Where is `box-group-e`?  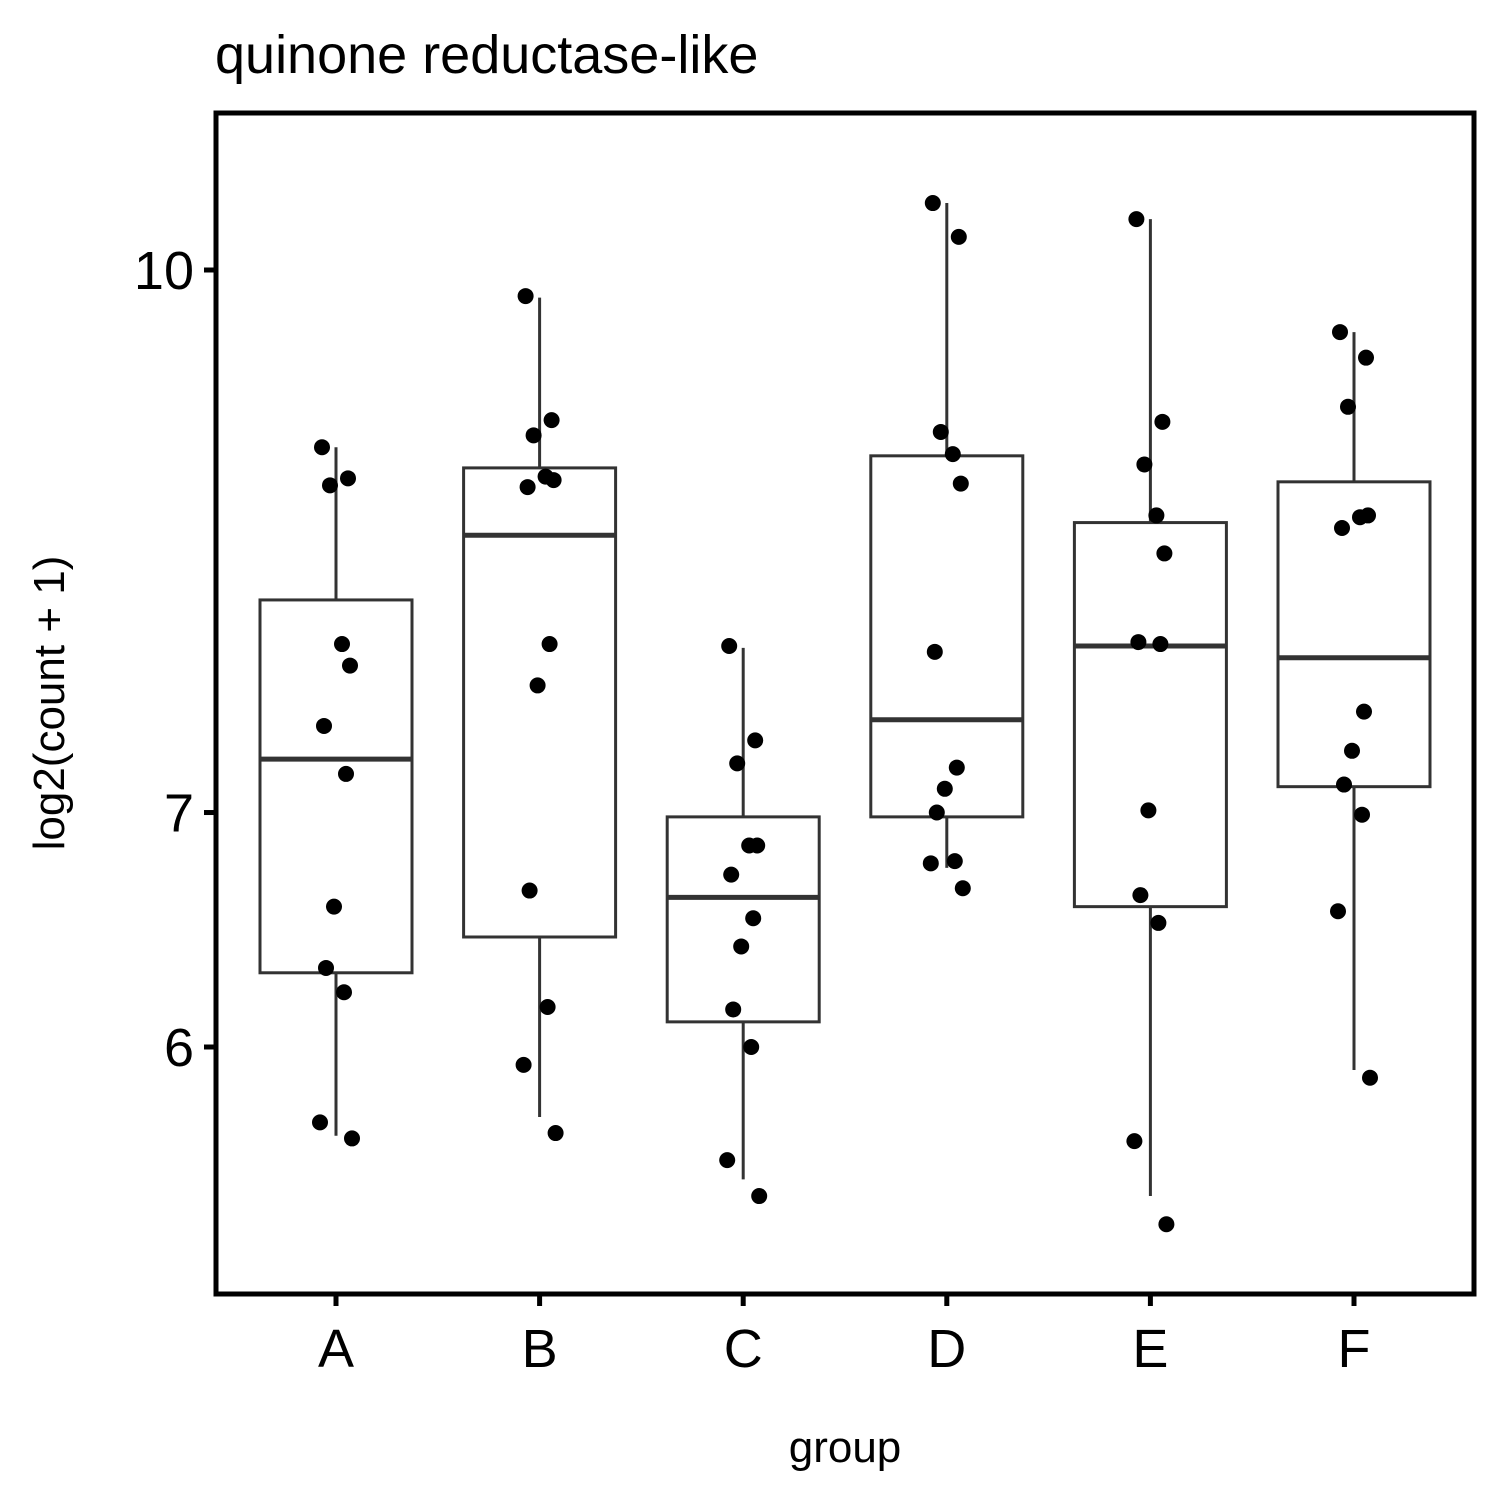
box-group-e is located at coordinates (1150, 708).